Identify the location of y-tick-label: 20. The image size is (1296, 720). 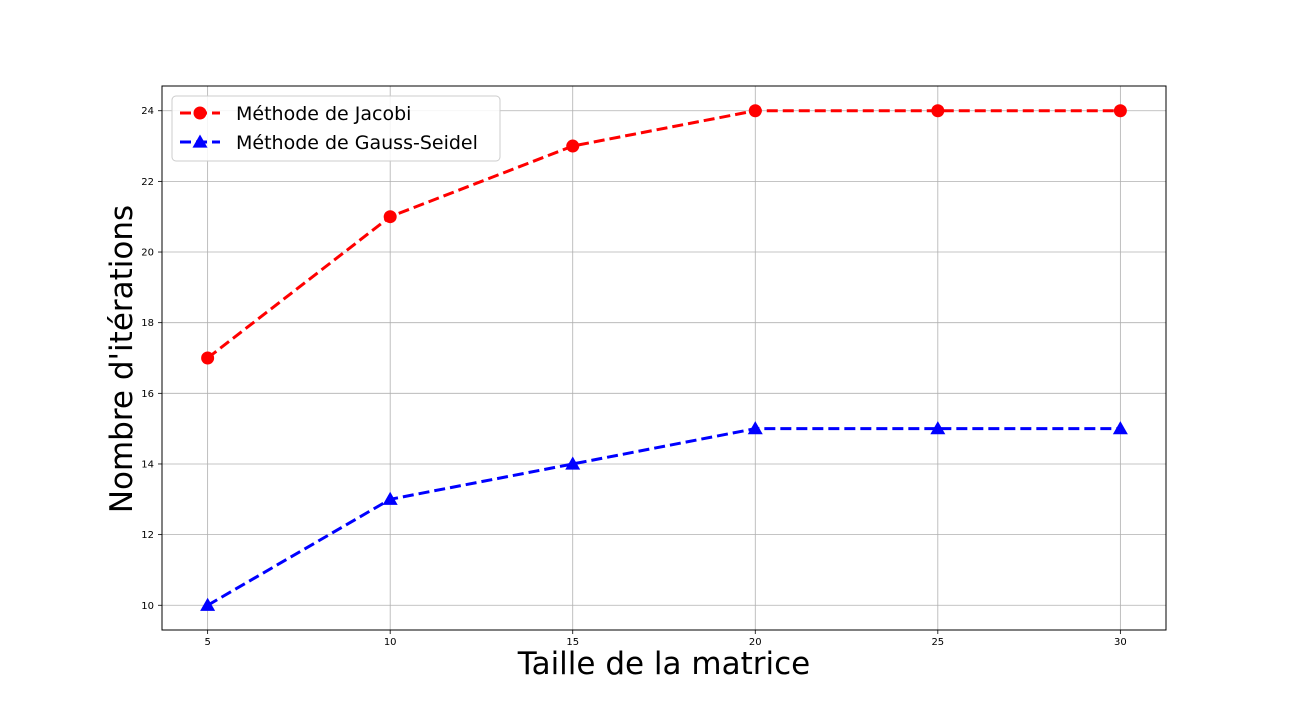
(147, 253).